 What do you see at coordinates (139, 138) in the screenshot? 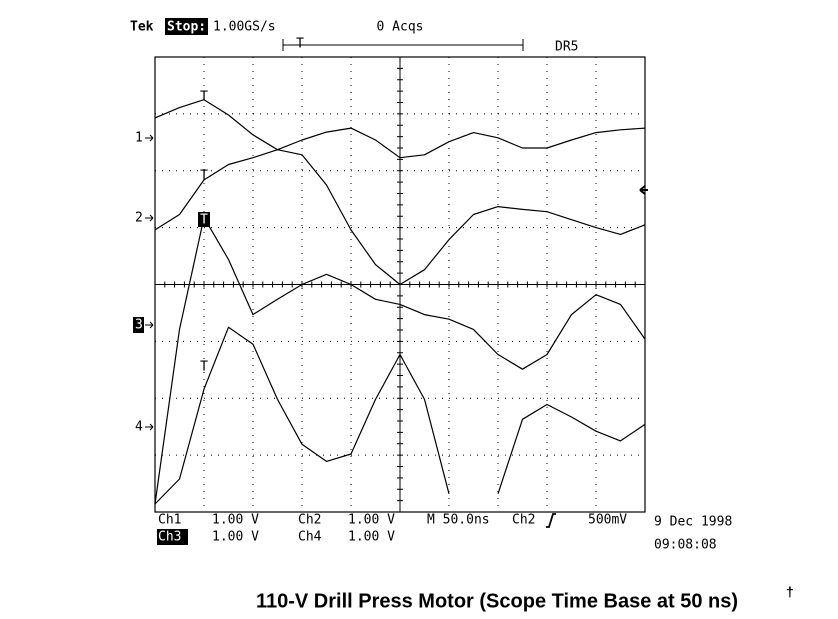
I see `channel-label: 1` at bounding box center [139, 138].